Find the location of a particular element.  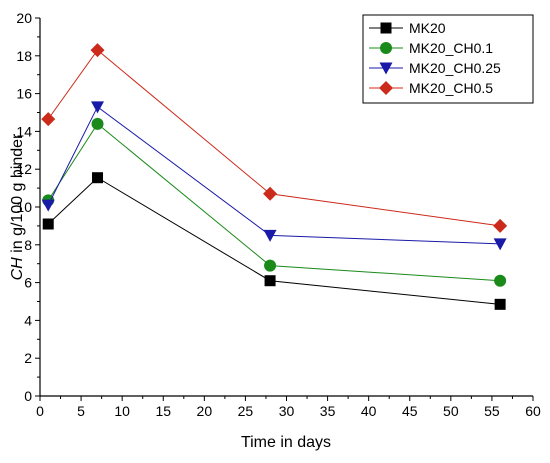

x-tick-label: 0 is located at coordinates (40, 411).